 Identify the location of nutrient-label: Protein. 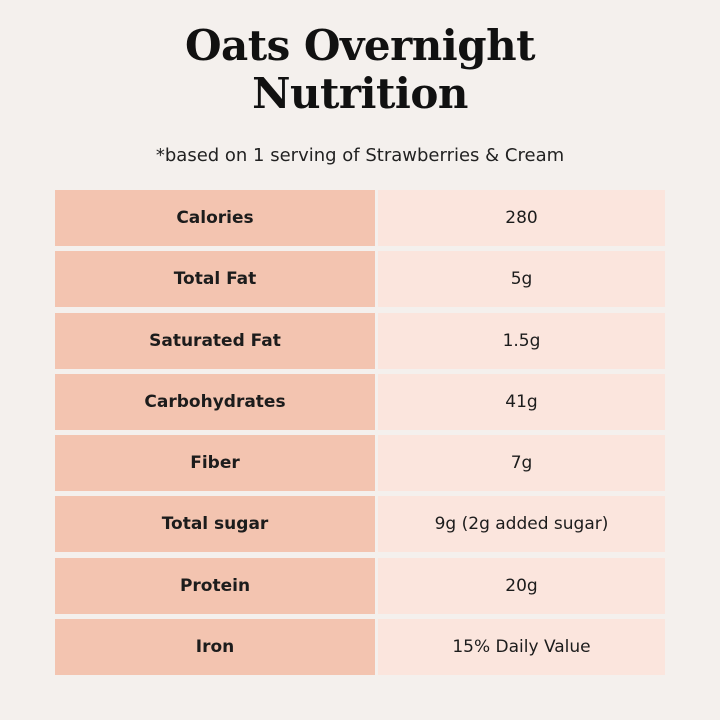
(215, 585).